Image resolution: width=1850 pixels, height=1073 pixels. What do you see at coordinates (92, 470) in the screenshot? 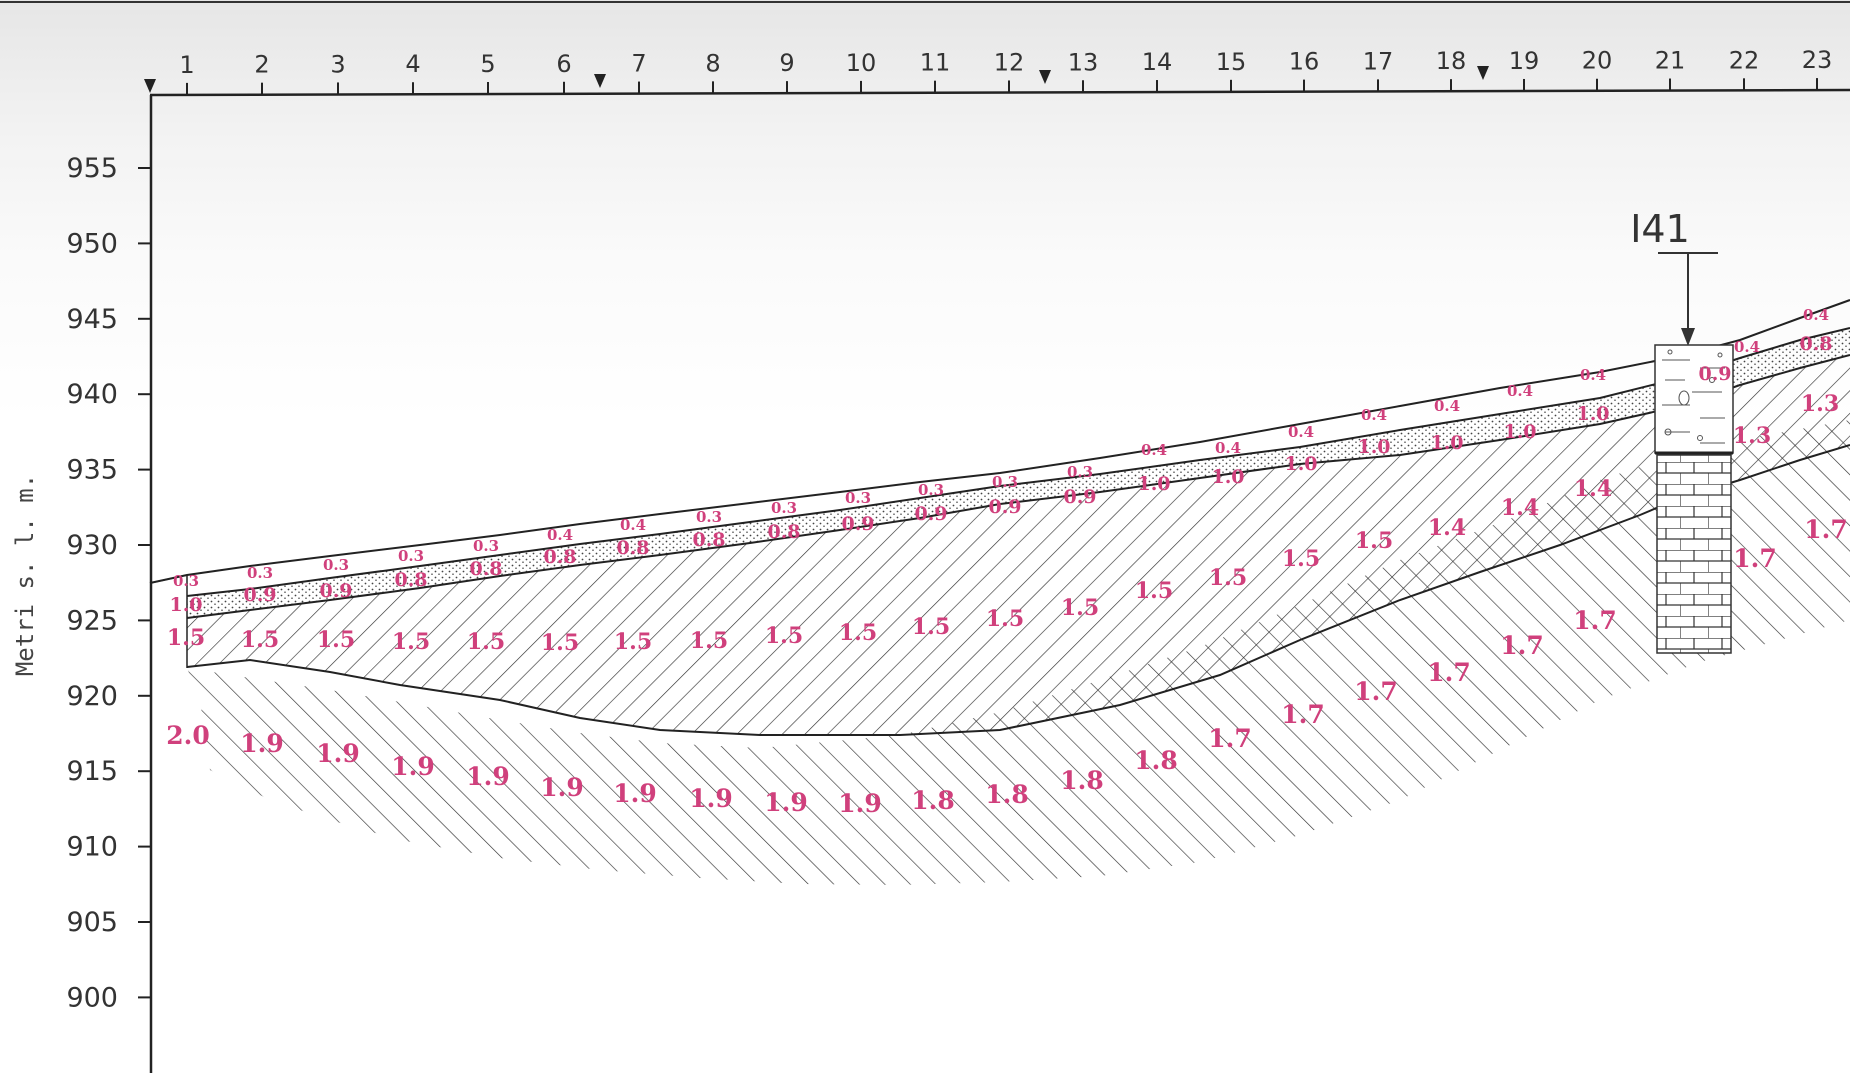
I see `y-tick-label: 935` at bounding box center [92, 470].